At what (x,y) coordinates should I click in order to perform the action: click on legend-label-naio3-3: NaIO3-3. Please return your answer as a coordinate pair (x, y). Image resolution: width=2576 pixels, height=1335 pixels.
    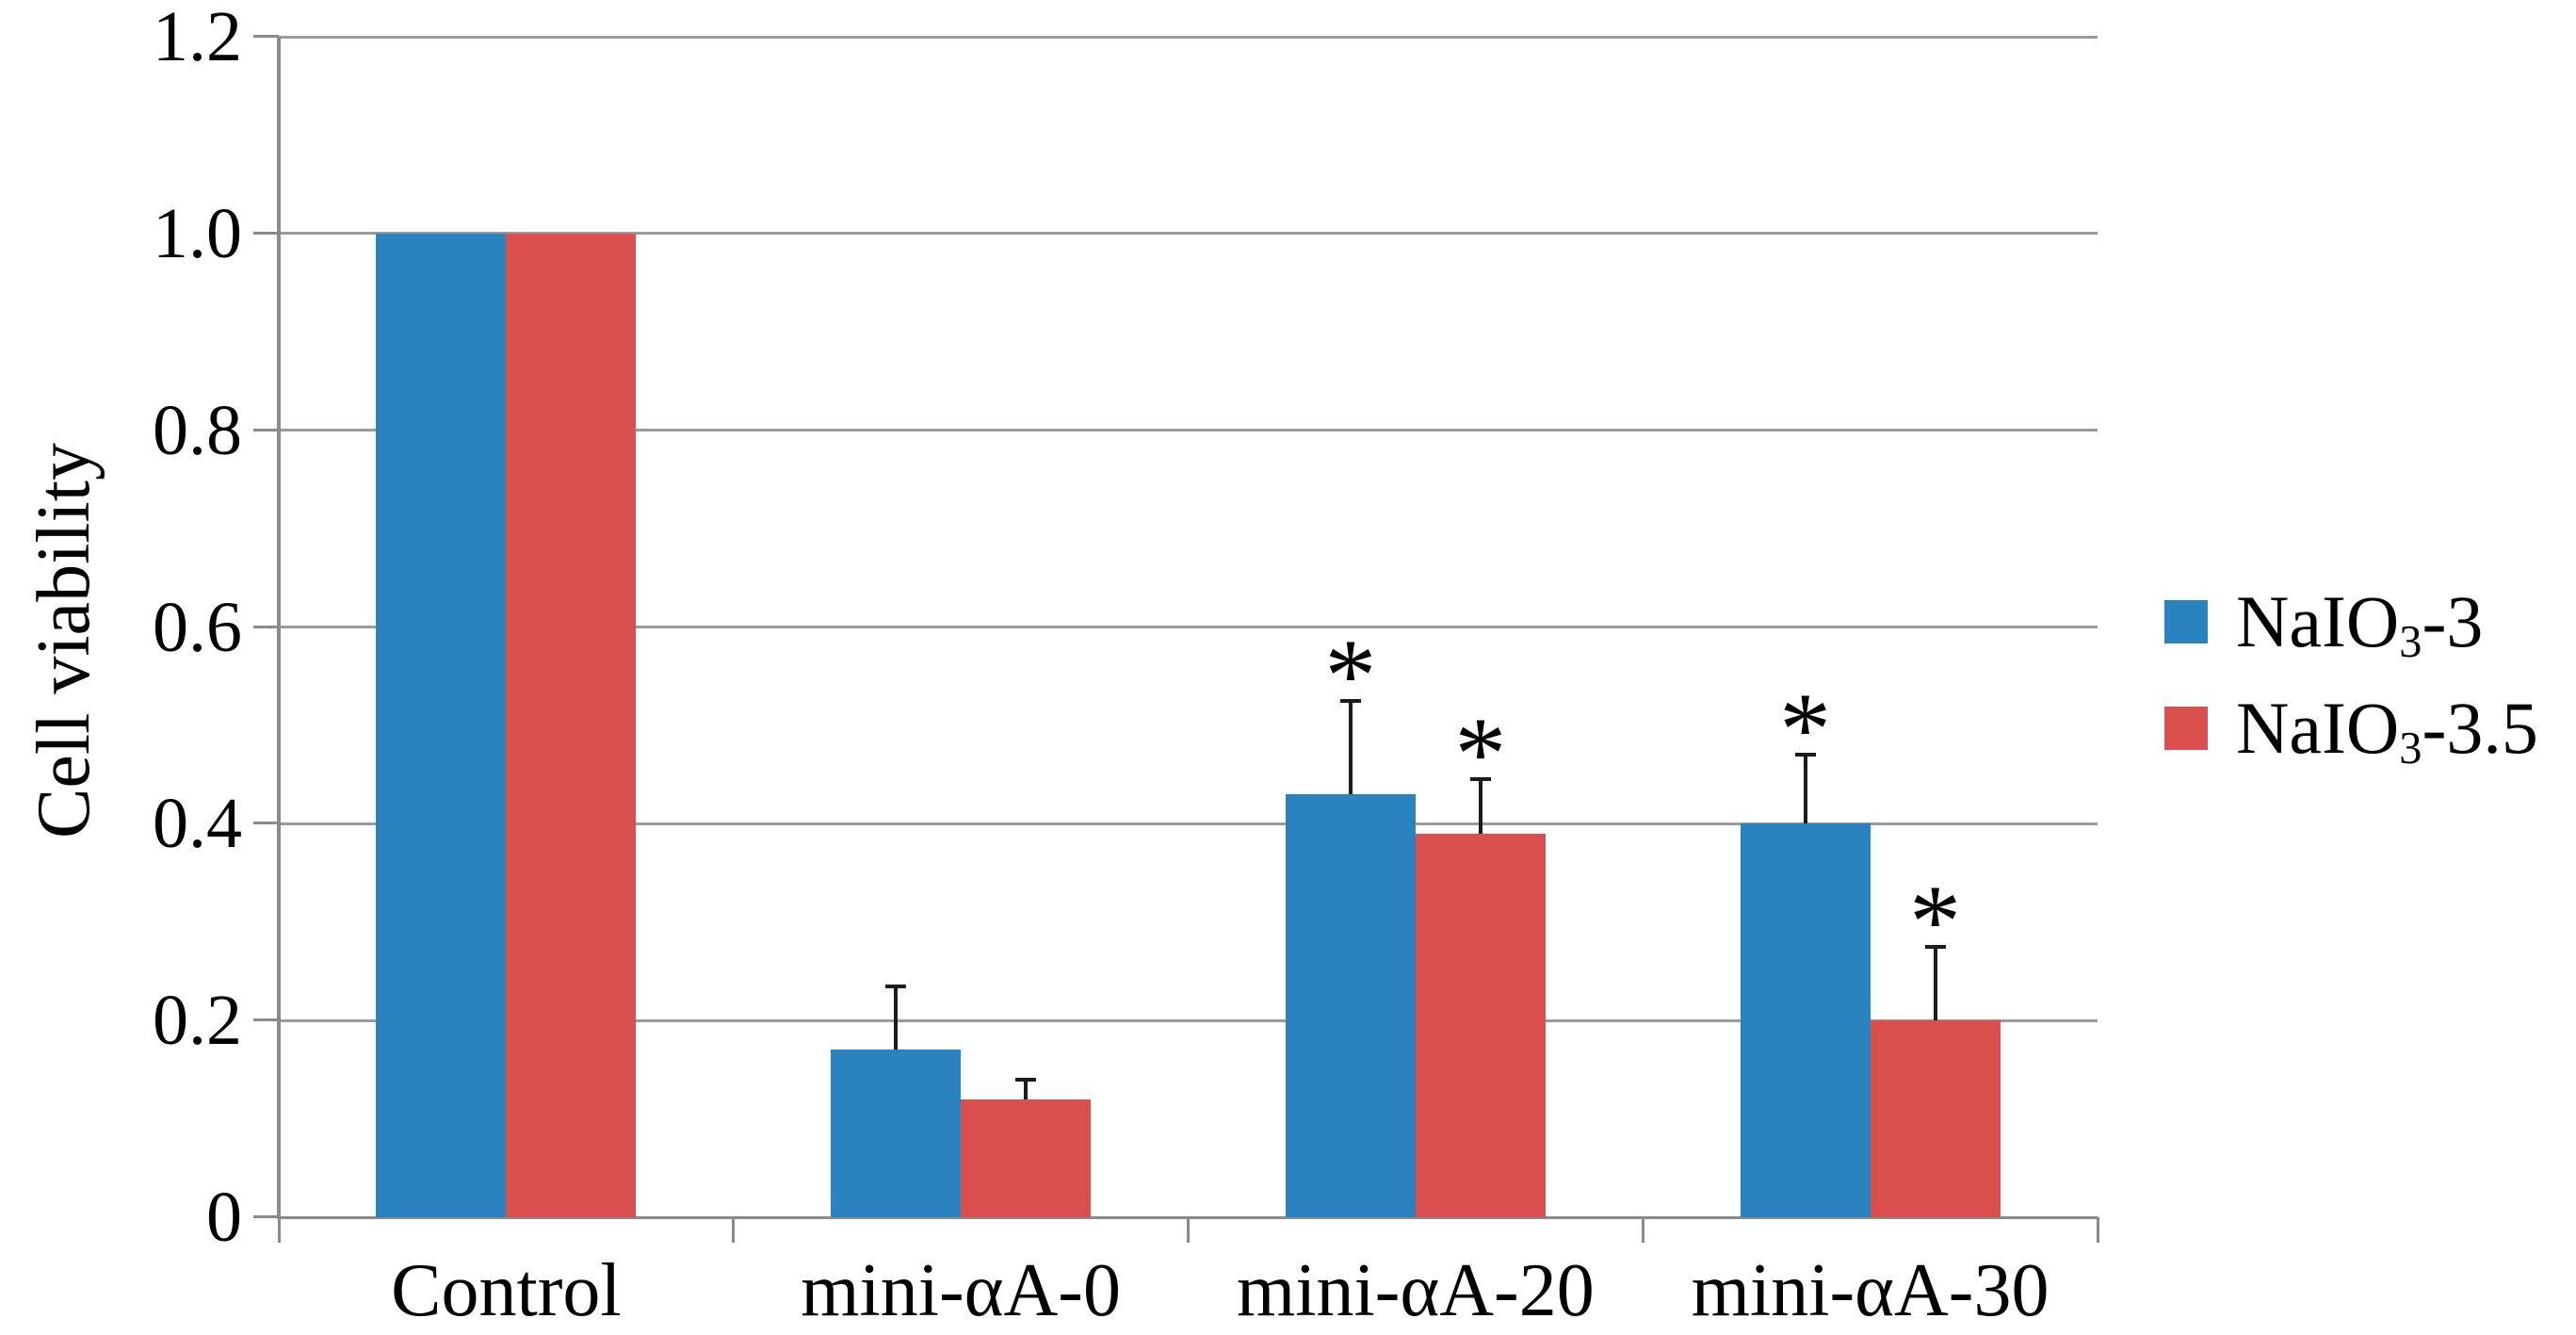
    Looking at the image, I should click on (2359, 625).